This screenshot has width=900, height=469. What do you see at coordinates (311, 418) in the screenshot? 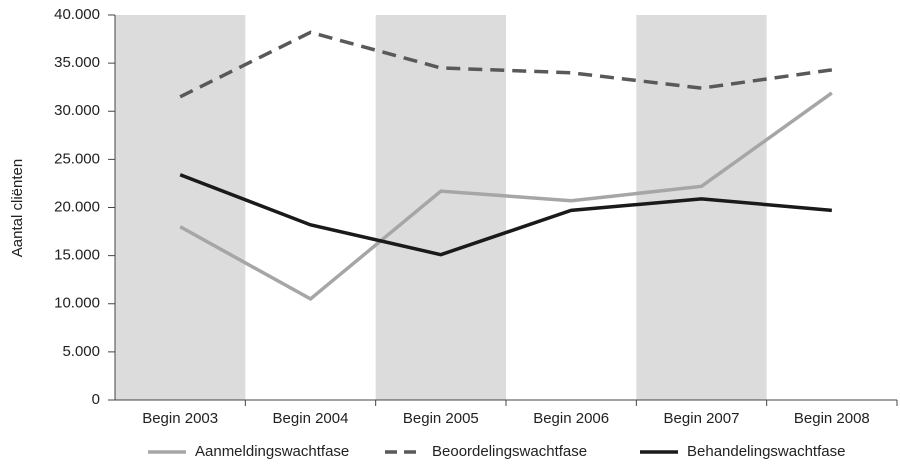
I see `x-tick-label: Begin 2004` at bounding box center [311, 418].